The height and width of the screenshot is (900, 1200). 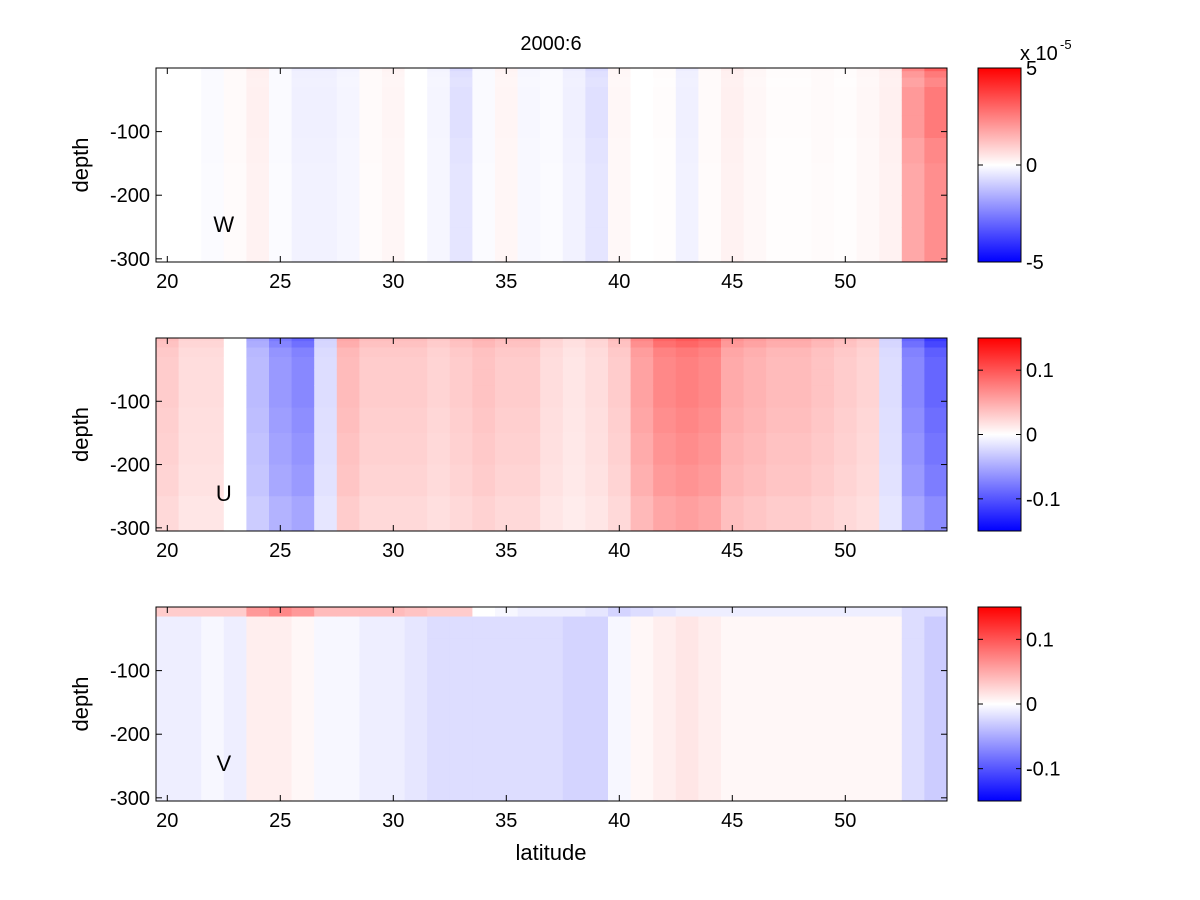 I want to click on colorbar-tick-label: 0.1, so click(x=1040, y=640).